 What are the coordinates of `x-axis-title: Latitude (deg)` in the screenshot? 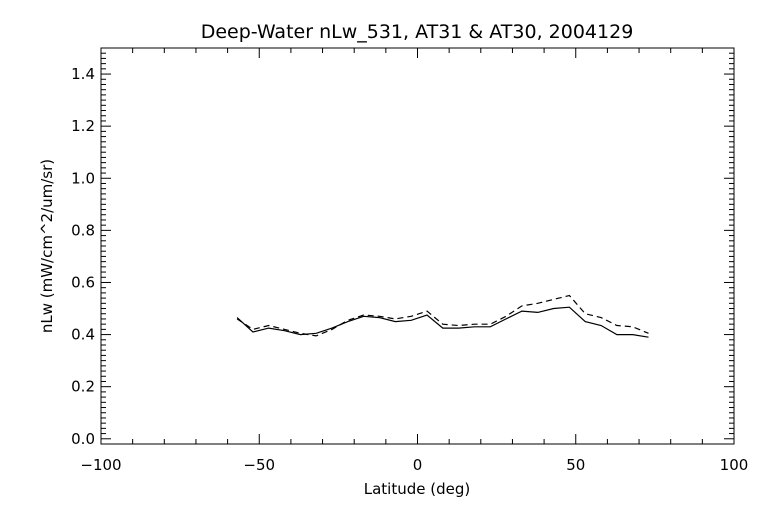 It's located at (417, 489).